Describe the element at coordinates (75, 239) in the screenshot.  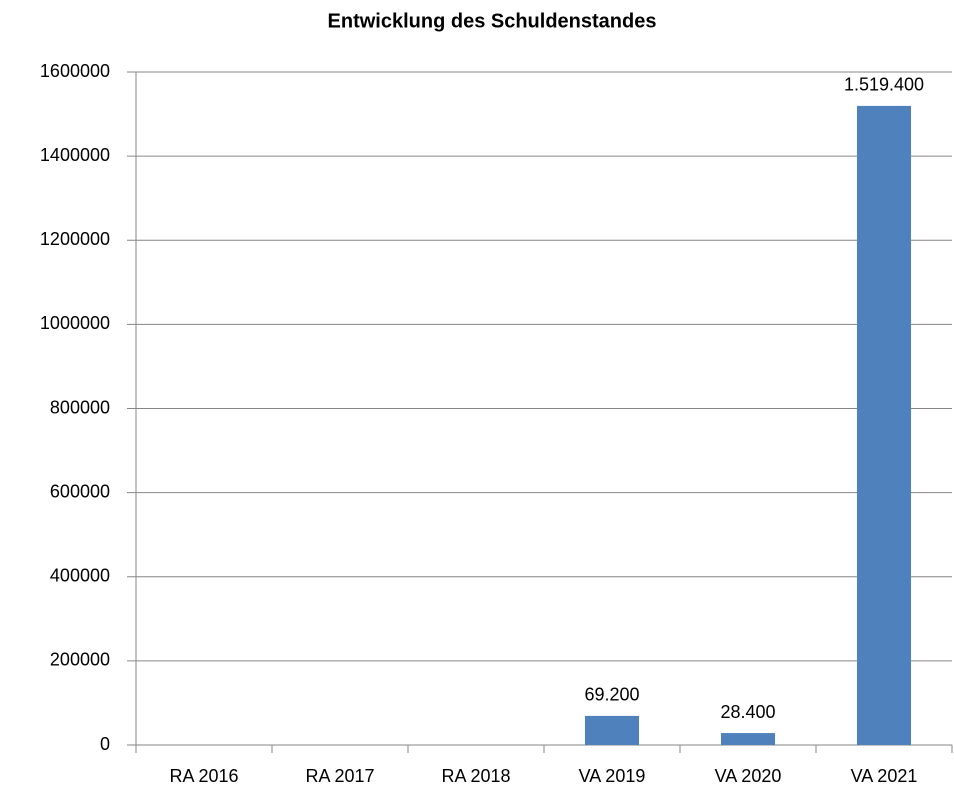
I see `y-tick-label: 1200000` at that location.